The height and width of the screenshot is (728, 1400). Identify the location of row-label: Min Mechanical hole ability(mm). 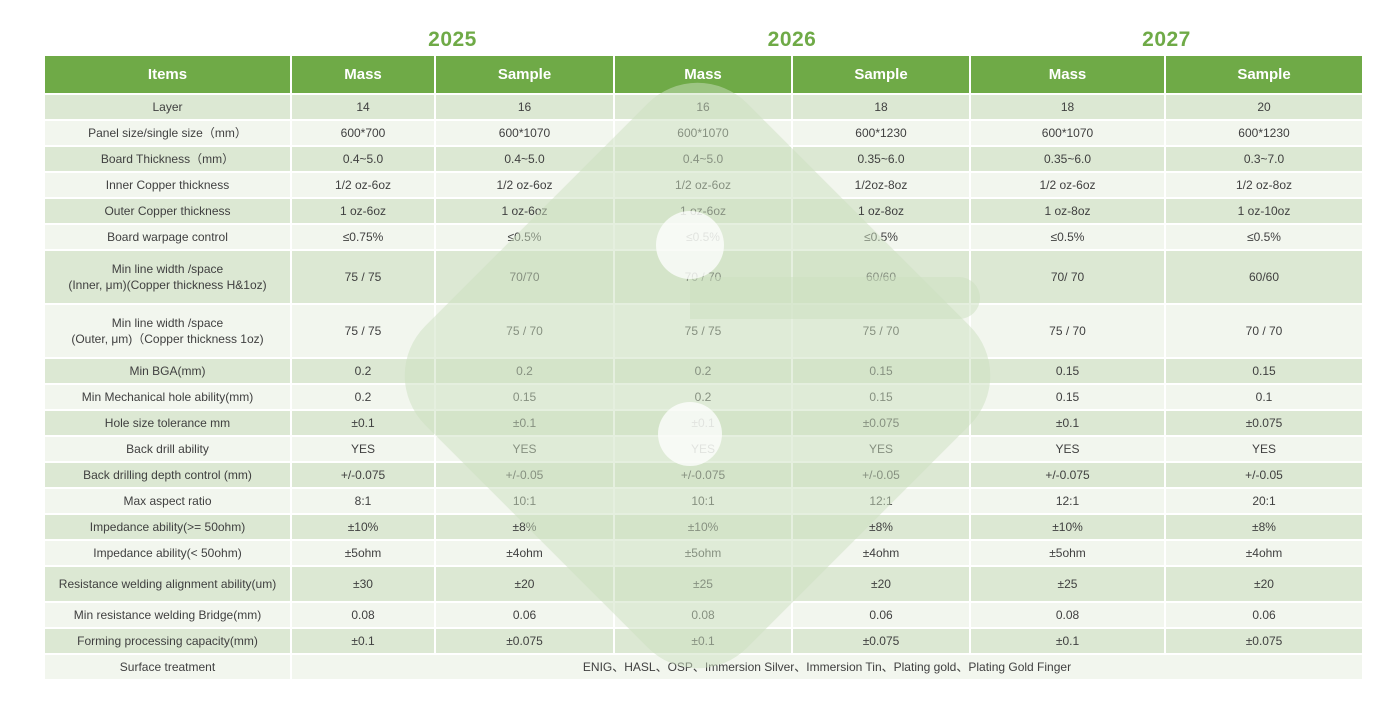
(167, 397).